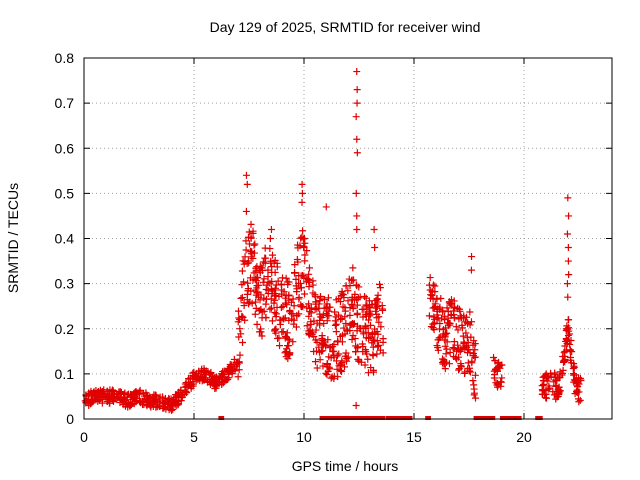 Image resolution: width=640 pixels, height=480 pixels. I want to click on y-tick-label: 0.6, so click(65, 148).